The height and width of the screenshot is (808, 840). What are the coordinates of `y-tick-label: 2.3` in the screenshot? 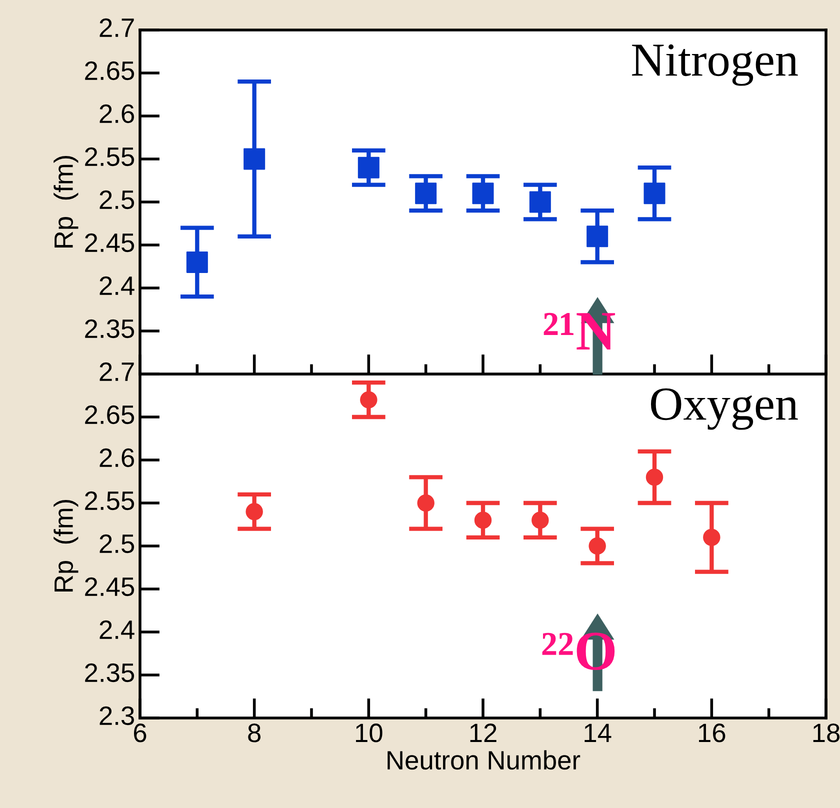 It's located at (117, 716).